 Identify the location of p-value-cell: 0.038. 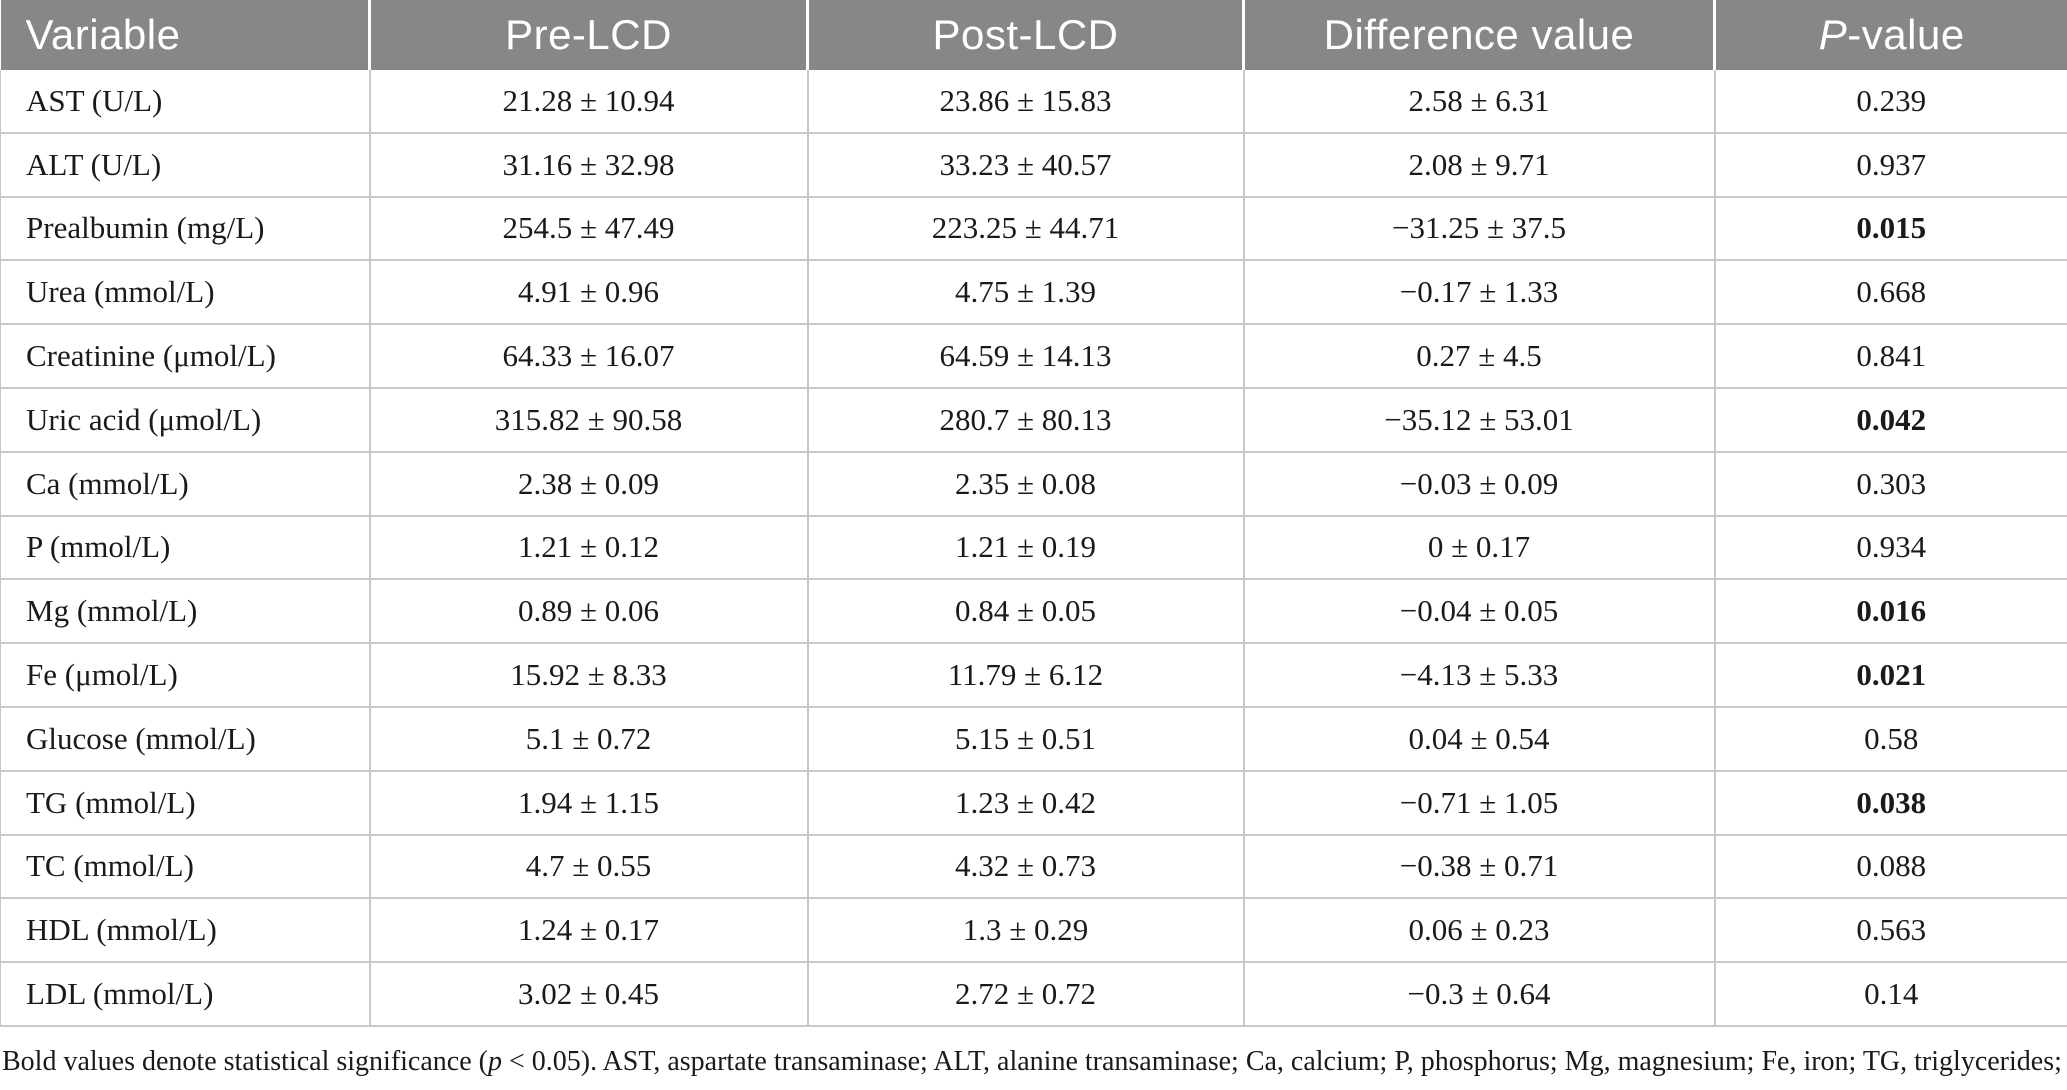
(1890, 803).